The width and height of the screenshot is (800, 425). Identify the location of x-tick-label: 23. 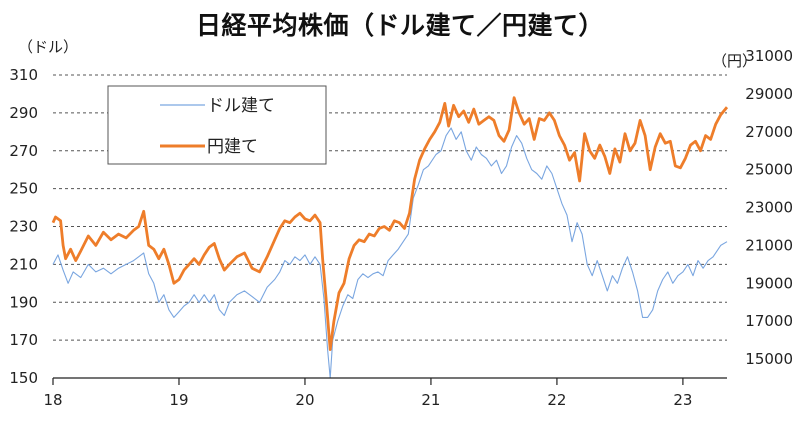
(682, 400).